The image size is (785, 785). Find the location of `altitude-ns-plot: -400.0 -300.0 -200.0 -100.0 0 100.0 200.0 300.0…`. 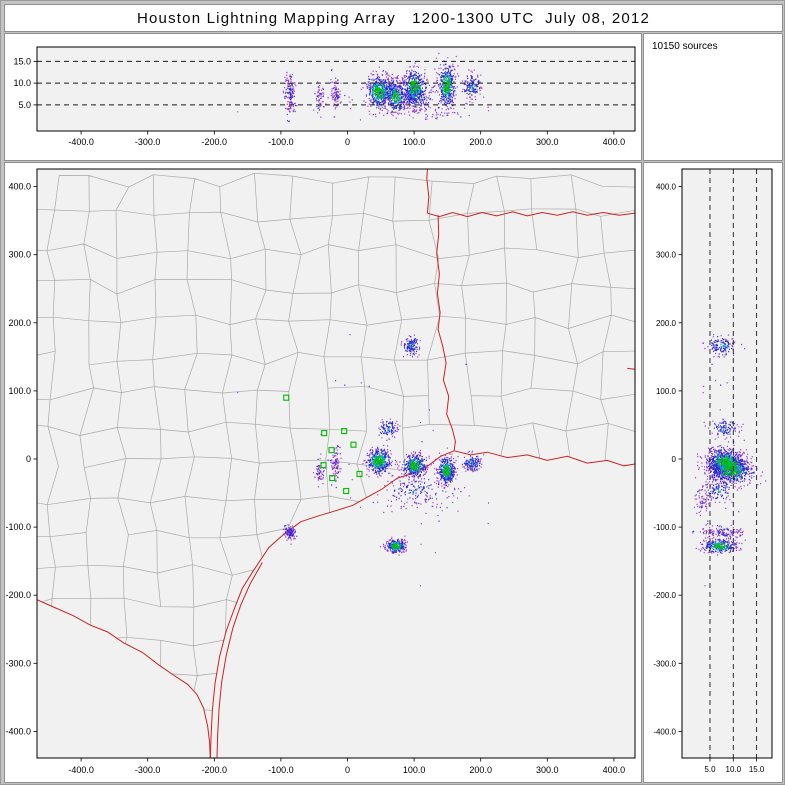

altitude-ns-plot: -400.0 -300.0 -200.0 -100.0 0 100.0 200.0 300.0… is located at coordinates (713, 472).